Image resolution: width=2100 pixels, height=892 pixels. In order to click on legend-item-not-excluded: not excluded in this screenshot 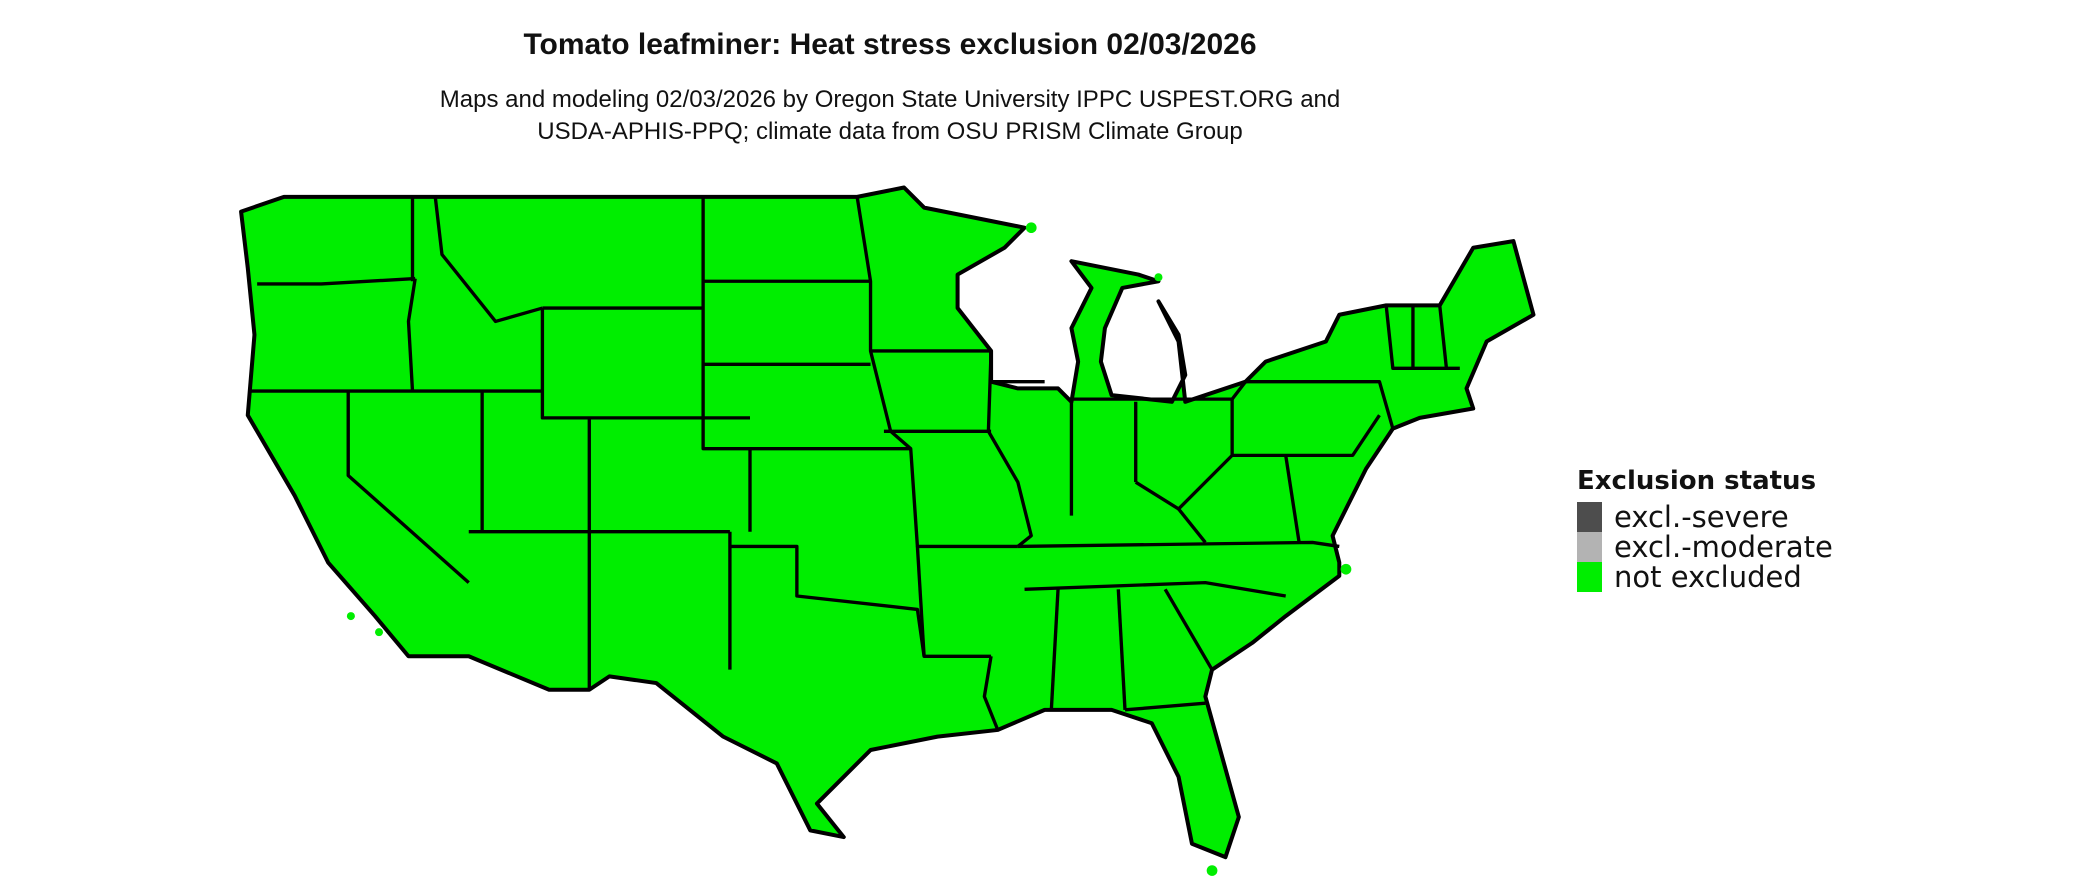, I will do `click(1705, 577)`.